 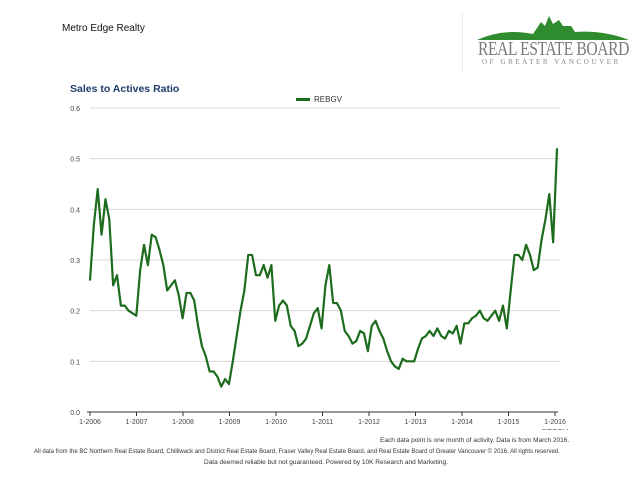 What do you see at coordinates (303, 99) in the screenshot?
I see `legend-swatch` at bounding box center [303, 99].